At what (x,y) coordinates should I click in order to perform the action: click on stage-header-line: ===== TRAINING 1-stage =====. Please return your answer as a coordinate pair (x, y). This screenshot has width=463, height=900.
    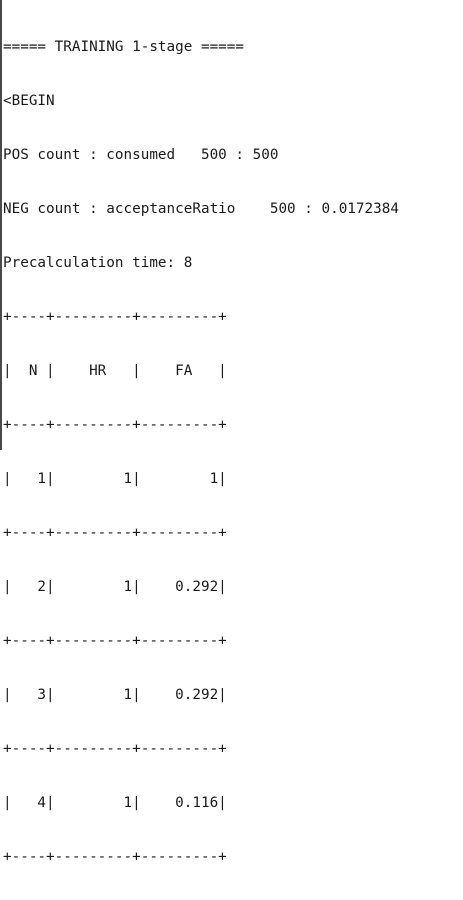
    Looking at the image, I should click on (124, 47).